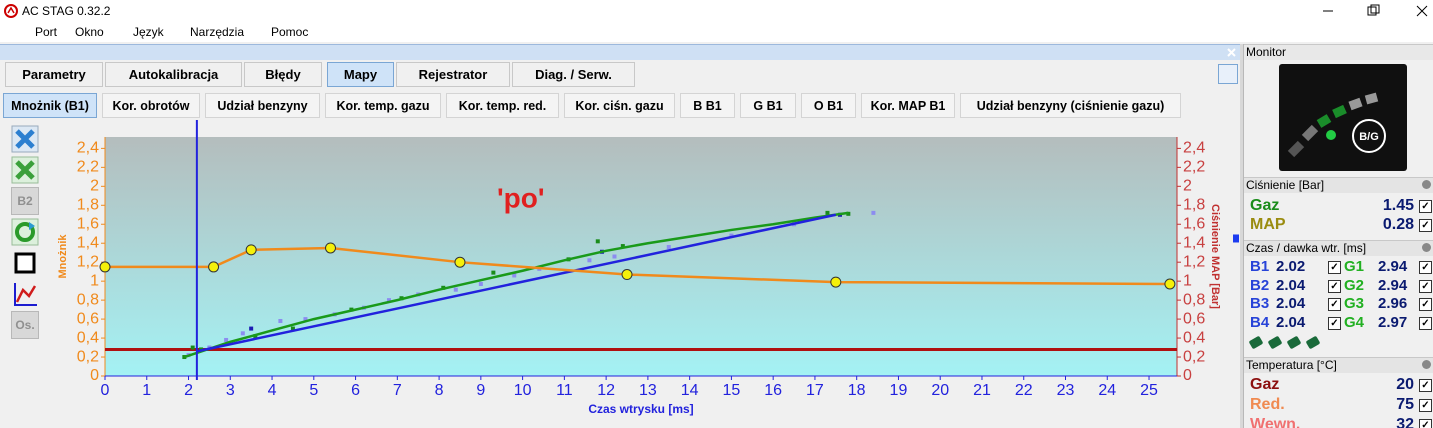 The height and width of the screenshot is (428, 1433). I want to click on subtab: Kor. obrotów, so click(151, 105).